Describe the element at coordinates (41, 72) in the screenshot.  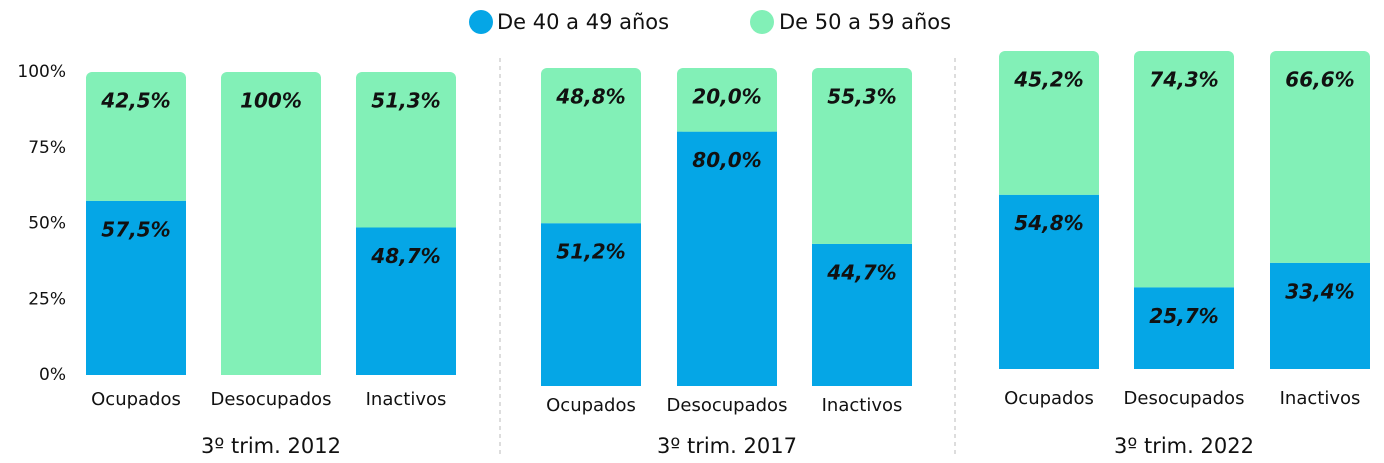
I see `y-tick-label: 100%` at that location.